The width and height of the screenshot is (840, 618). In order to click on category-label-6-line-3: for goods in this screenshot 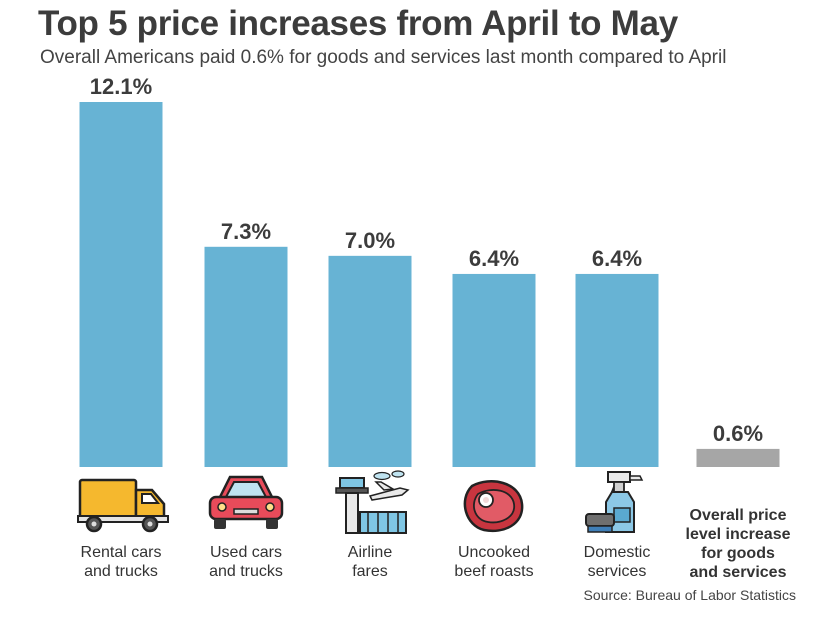, I will do `click(738, 553)`.